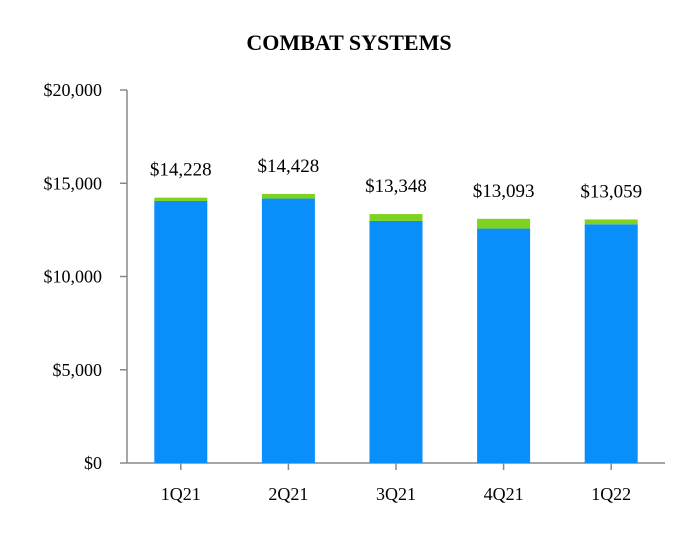 Image resolution: width=698 pixels, height=537 pixels. What do you see at coordinates (289, 166) in the screenshot?
I see `bar-value-label: $14,428` at bounding box center [289, 166].